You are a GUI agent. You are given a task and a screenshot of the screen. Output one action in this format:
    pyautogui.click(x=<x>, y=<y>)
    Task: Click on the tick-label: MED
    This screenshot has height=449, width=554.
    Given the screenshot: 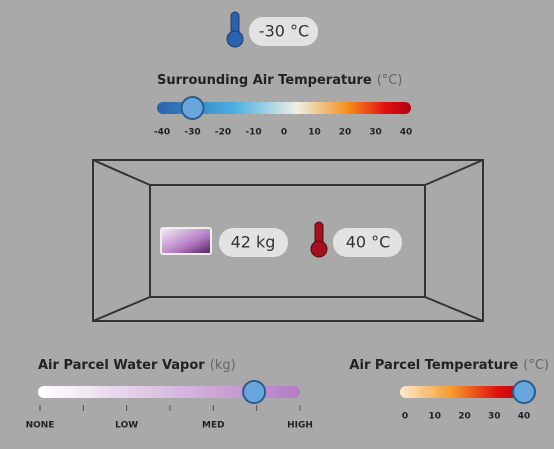 What is the action you would take?
    pyautogui.click(x=213, y=426)
    